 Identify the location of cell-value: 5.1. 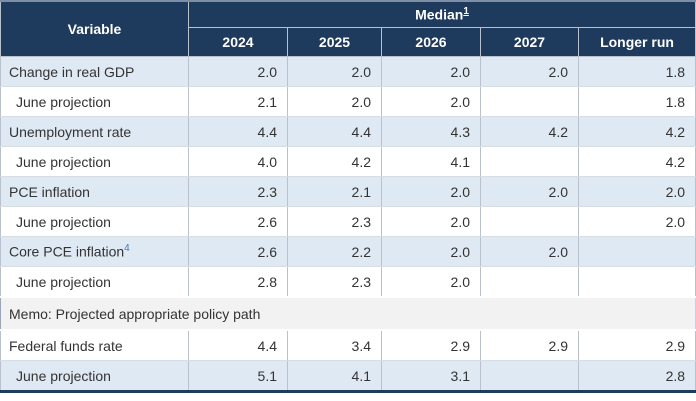
(238, 376).